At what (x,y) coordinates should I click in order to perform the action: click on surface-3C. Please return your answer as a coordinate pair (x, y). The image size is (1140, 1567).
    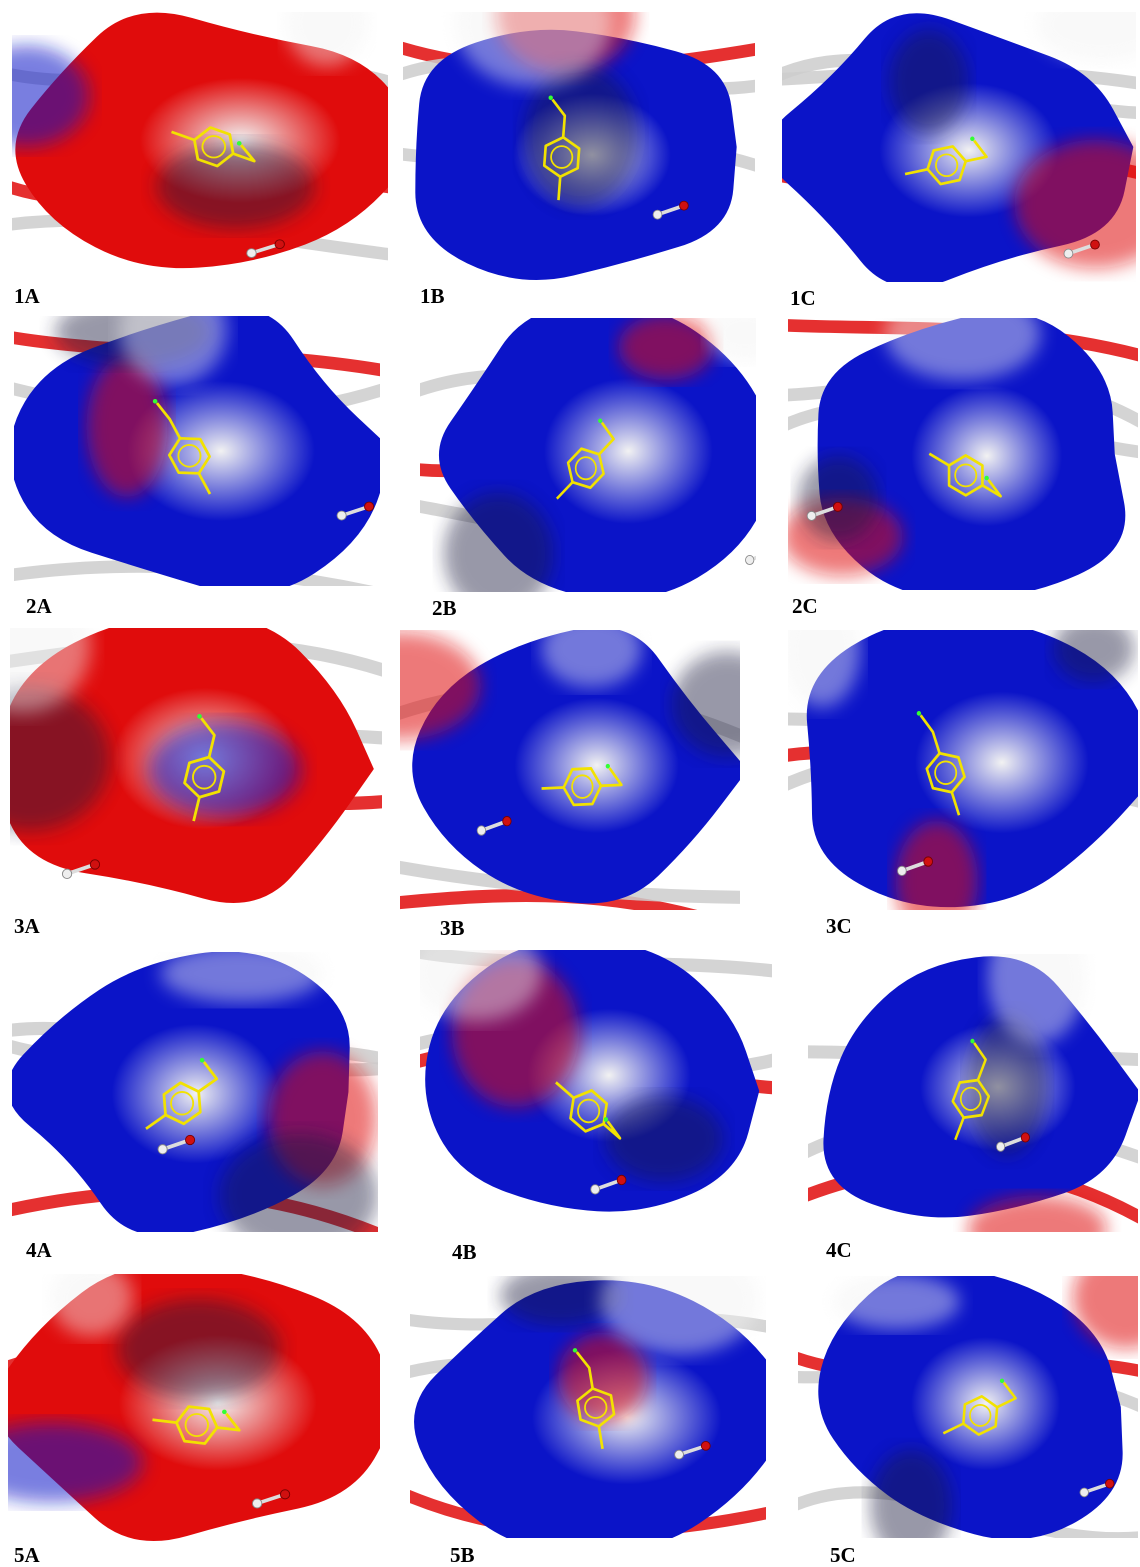
    Looking at the image, I should click on (963, 770).